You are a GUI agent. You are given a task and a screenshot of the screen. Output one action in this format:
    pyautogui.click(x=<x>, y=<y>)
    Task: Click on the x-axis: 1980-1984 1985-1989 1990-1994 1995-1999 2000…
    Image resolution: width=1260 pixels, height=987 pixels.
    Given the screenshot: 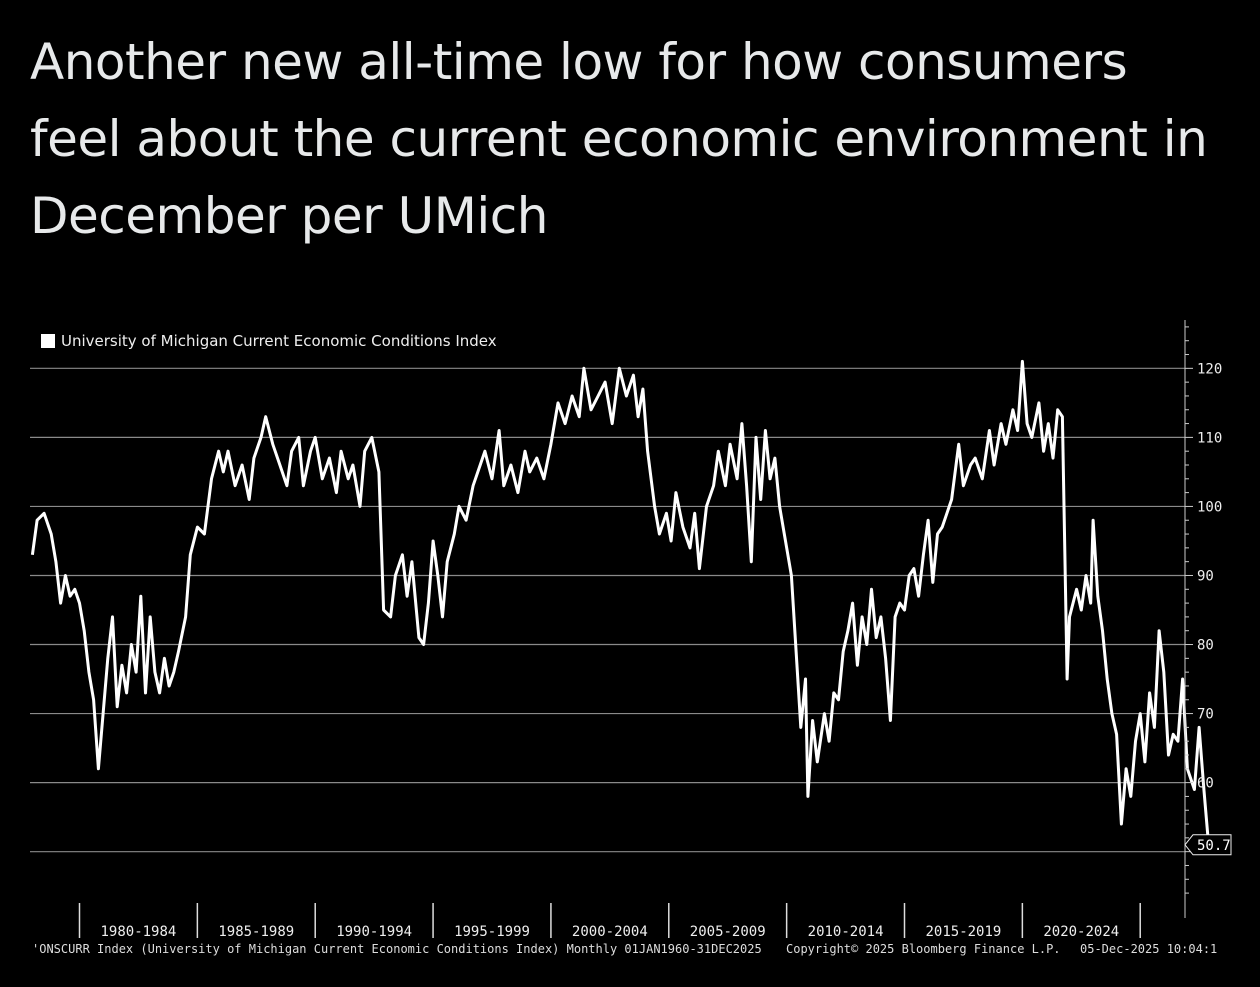 What is the action you would take?
    pyautogui.click(x=609, y=921)
    